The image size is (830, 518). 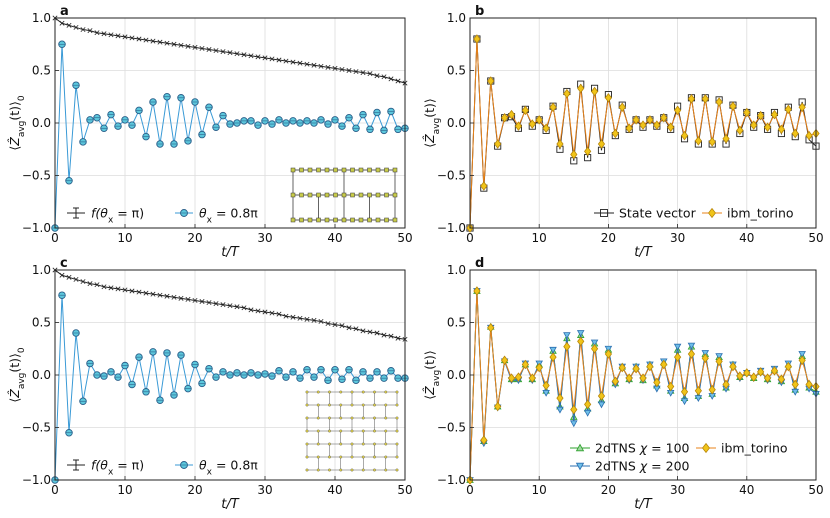 I want to click on x-tick-label: 40, so click(x=334, y=238).